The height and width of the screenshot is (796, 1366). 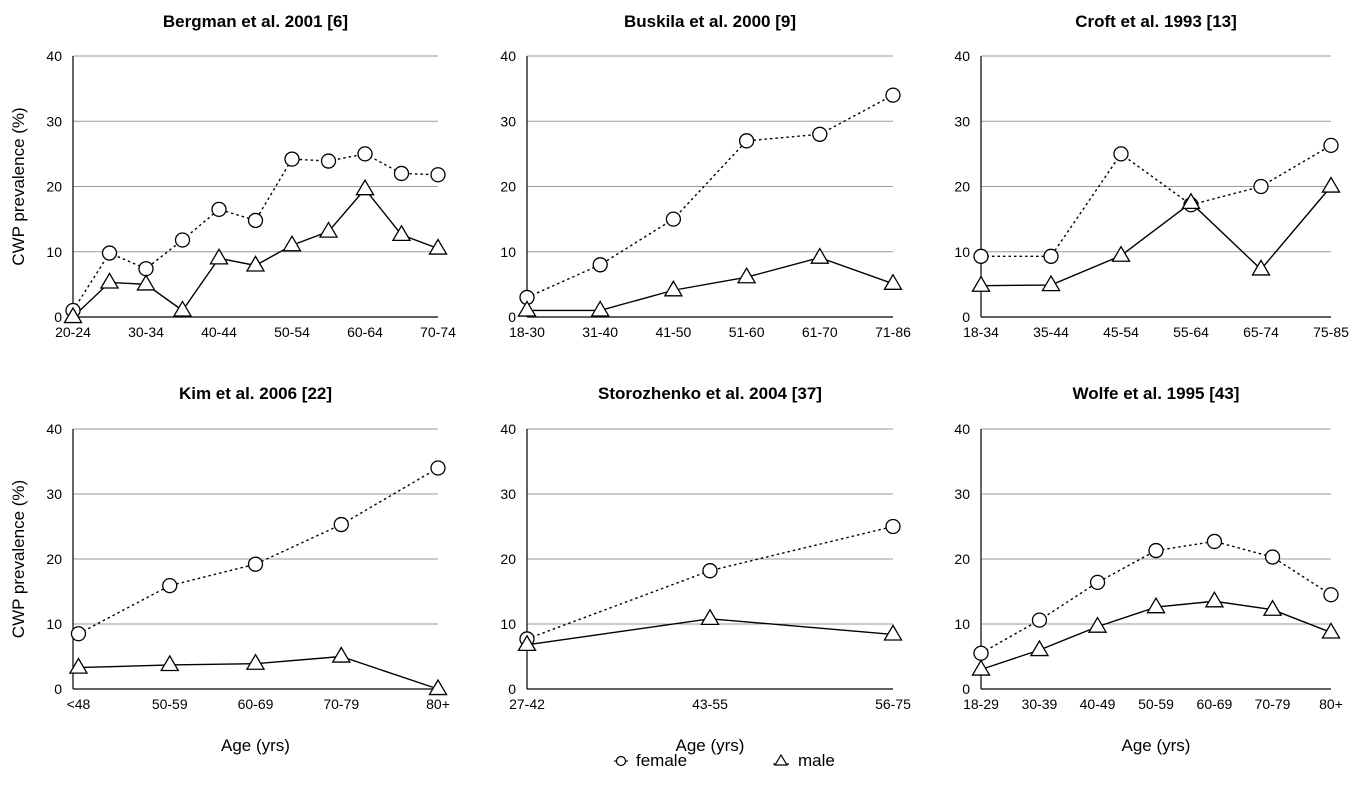 I want to click on chart-title: Wolfe et al. 1995 [43], so click(x=1156, y=393).